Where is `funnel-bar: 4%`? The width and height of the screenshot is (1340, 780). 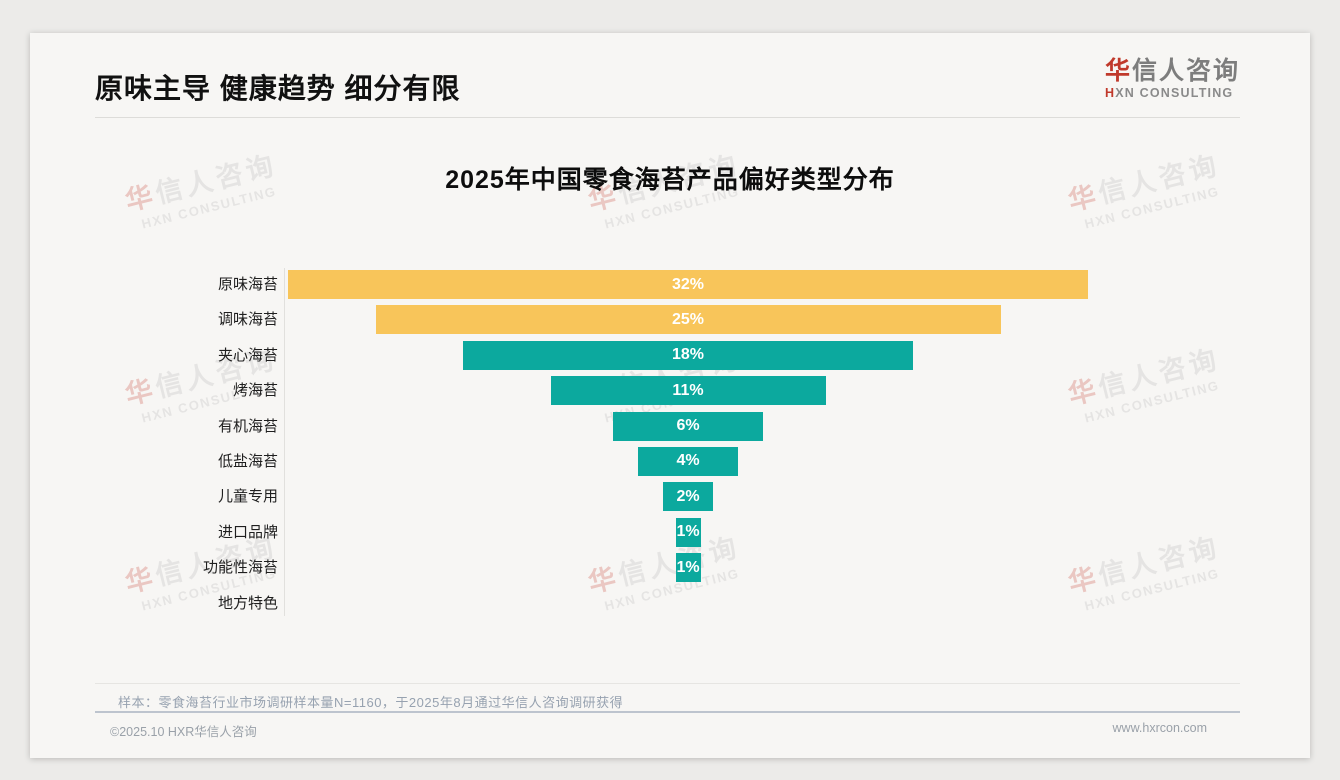 funnel-bar: 4% is located at coordinates (688, 461).